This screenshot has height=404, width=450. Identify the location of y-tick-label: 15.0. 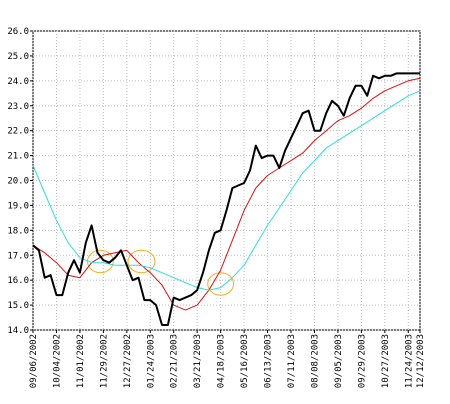
(18, 306).